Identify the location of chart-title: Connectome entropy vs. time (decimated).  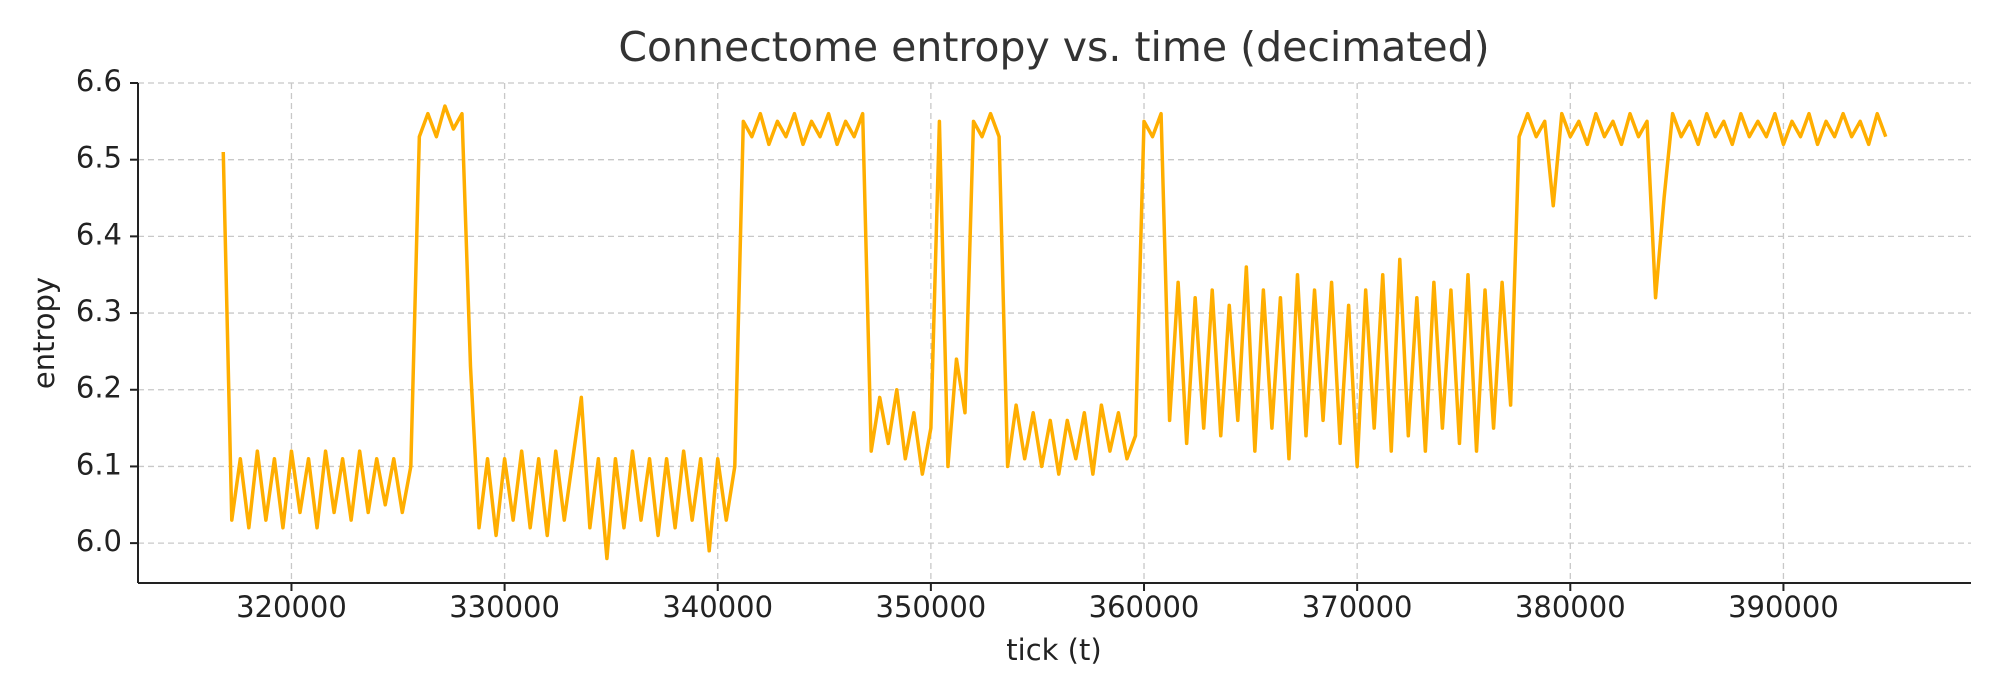
(1053, 47).